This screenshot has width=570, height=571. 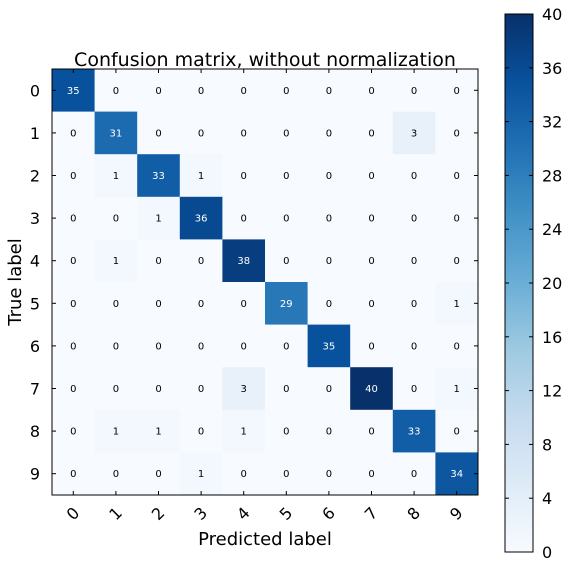 I want to click on heatmap-cell-r1-c5, so click(x=287, y=133).